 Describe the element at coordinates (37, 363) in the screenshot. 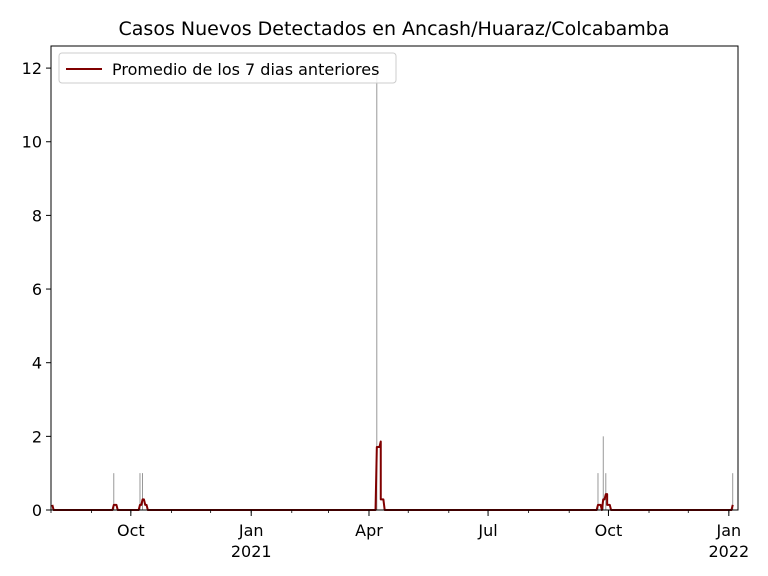

I see `y-tick-label: 4` at that location.